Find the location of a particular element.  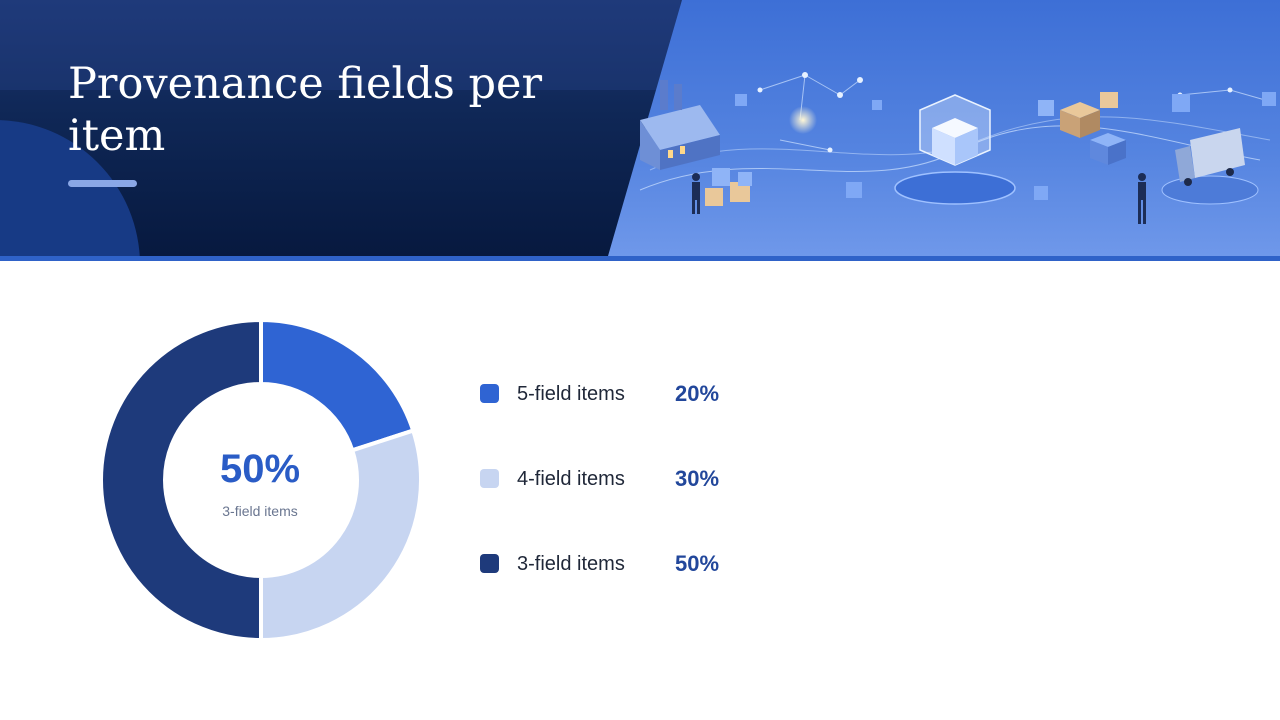

legend-value: 30% is located at coordinates (697, 478).